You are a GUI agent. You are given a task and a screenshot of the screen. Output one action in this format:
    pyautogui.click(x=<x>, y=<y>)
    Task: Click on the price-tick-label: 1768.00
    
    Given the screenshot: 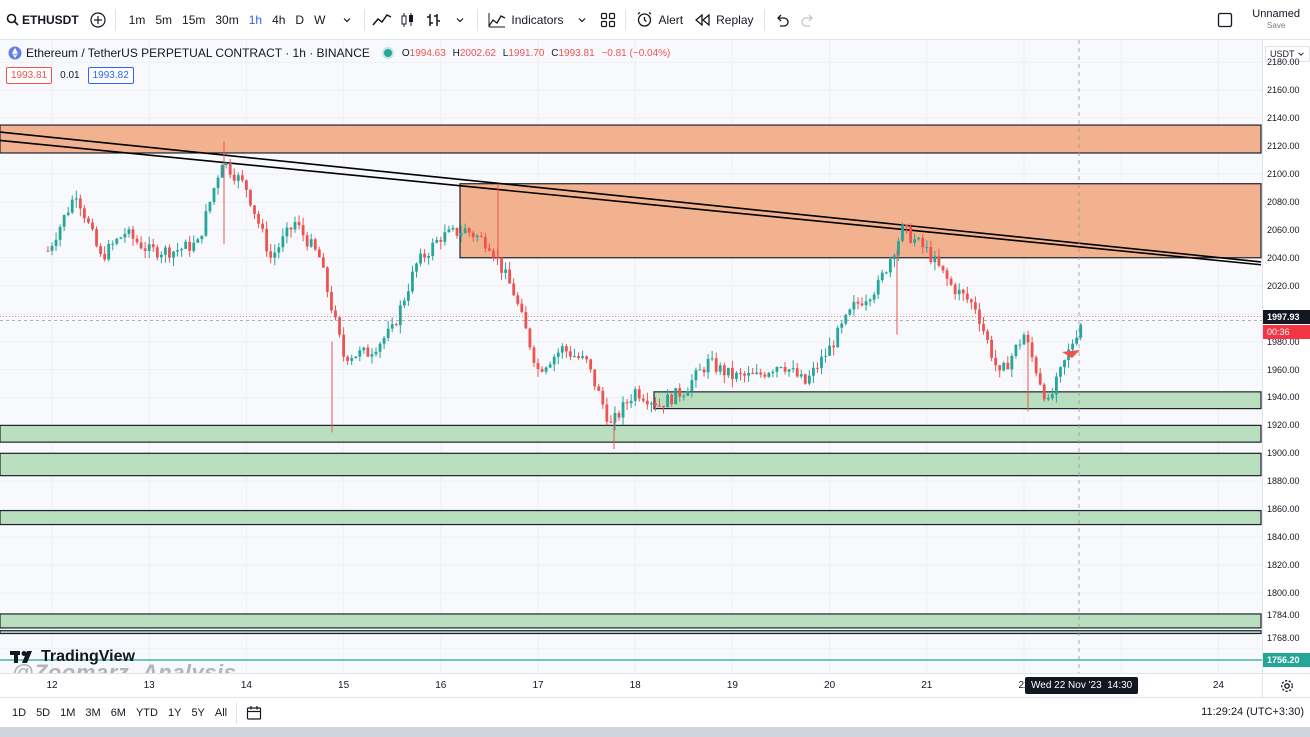 What is the action you would take?
    pyautogui.click(x=1283, y=637)
    